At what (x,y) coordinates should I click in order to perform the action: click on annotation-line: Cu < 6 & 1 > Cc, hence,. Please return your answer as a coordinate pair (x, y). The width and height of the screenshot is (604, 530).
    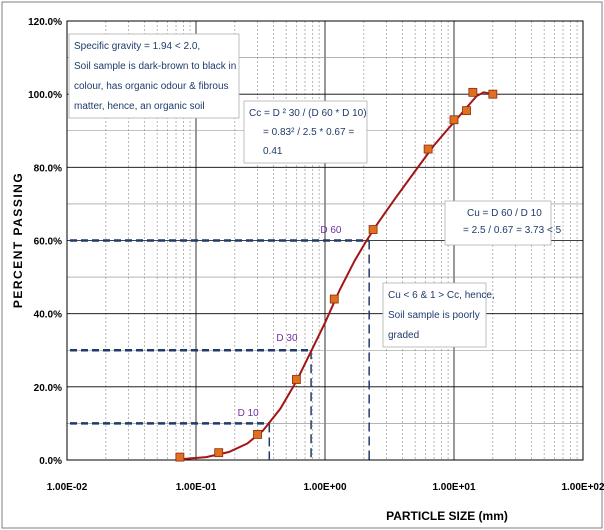
    Looking at the image, I should click on (441, 295).